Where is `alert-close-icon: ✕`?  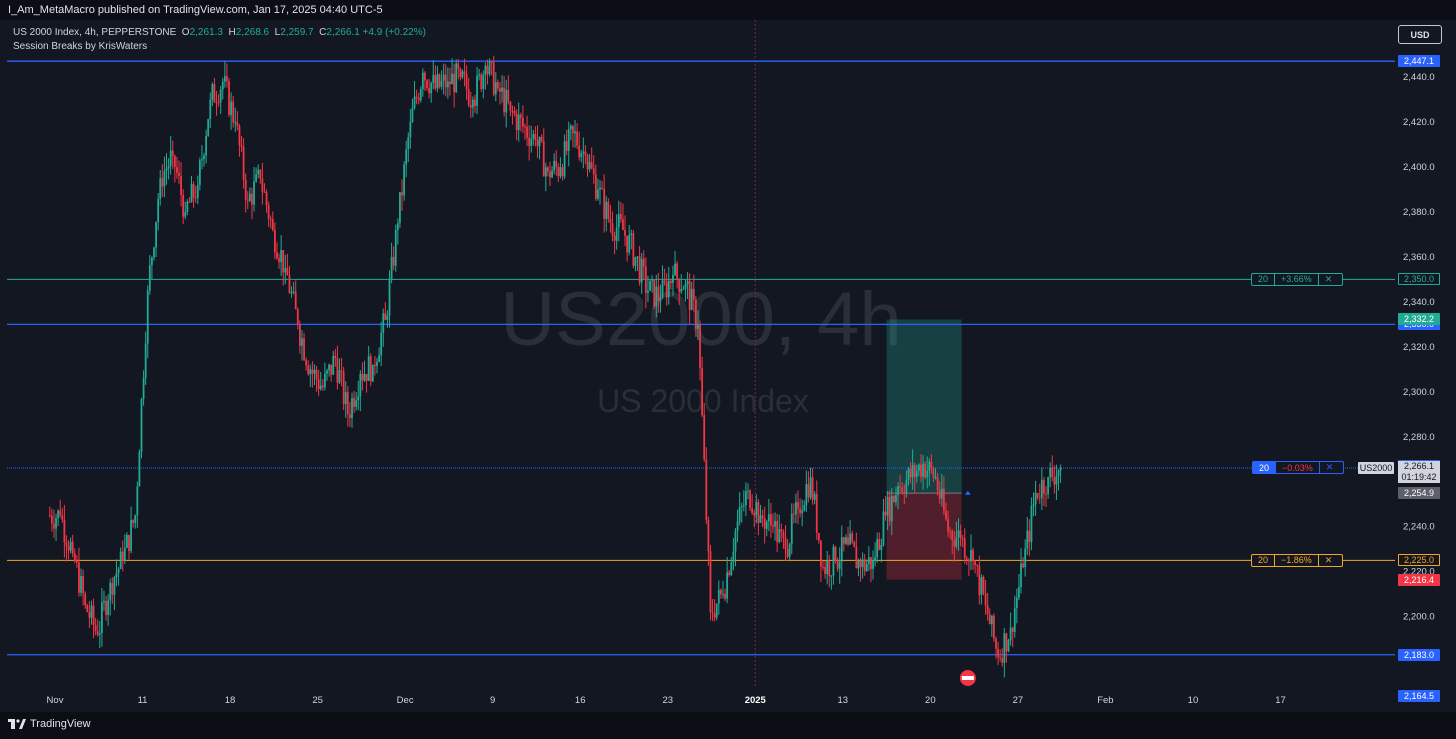
alert-close-icon: ✕ is located at coordinates (1329, 467).